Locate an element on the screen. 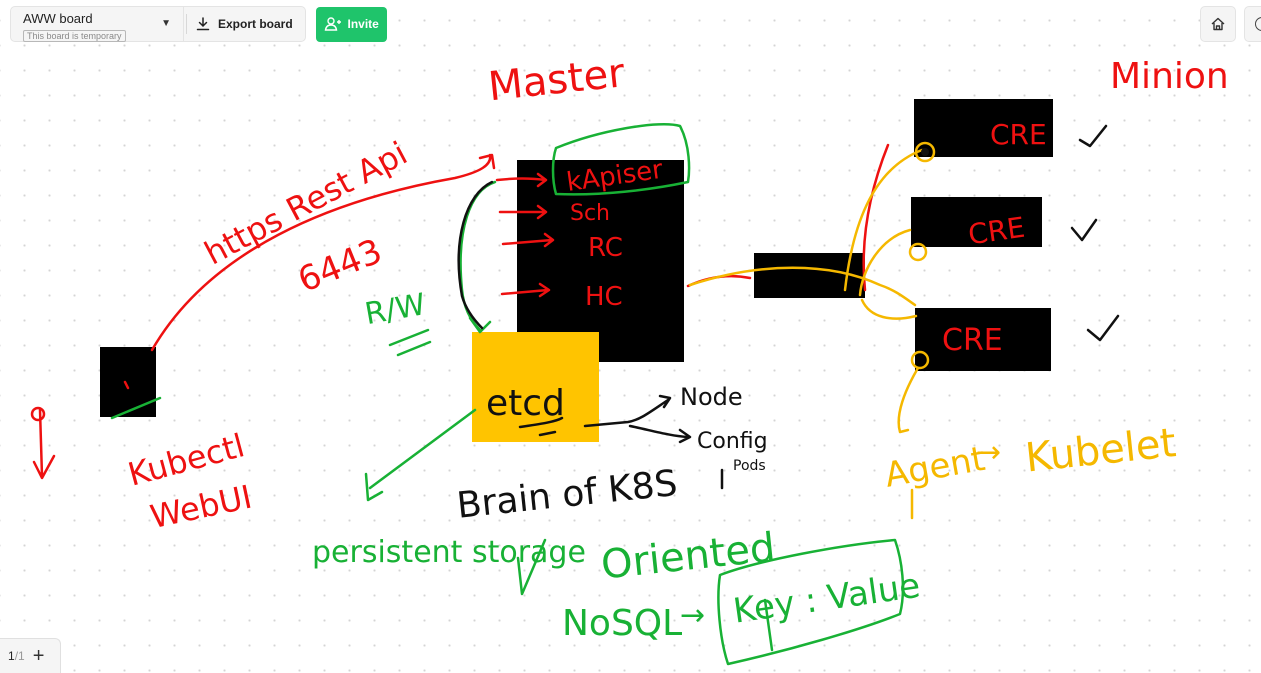 This screenshot has height=673, width=1261. persistent-caret is located at coordinates (531, 567).